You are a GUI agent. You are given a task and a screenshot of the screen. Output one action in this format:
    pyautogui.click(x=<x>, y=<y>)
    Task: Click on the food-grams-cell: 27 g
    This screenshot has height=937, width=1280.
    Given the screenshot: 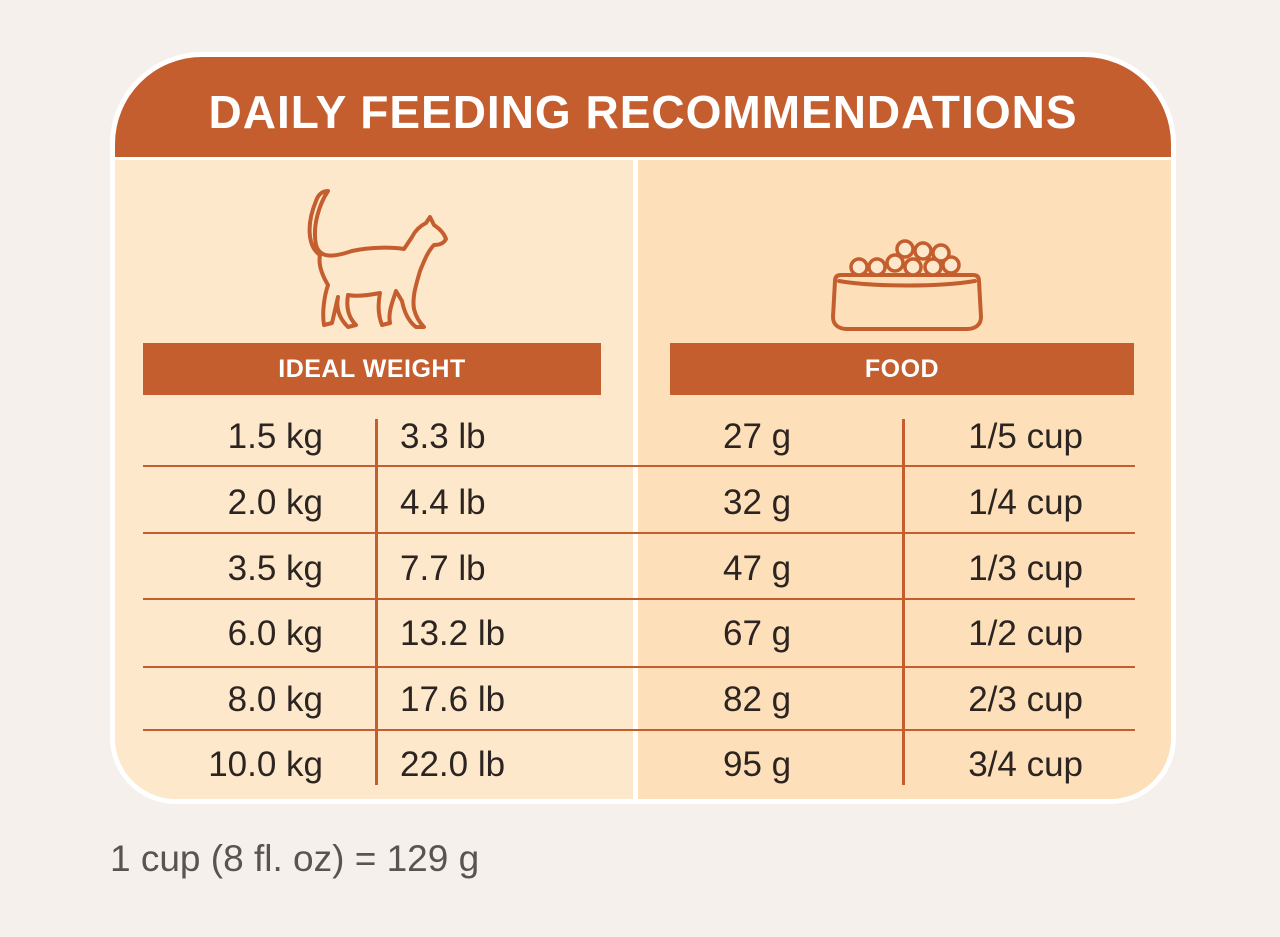 What is the action you would take?
    pyautogui.click(x=757, y=436)
    